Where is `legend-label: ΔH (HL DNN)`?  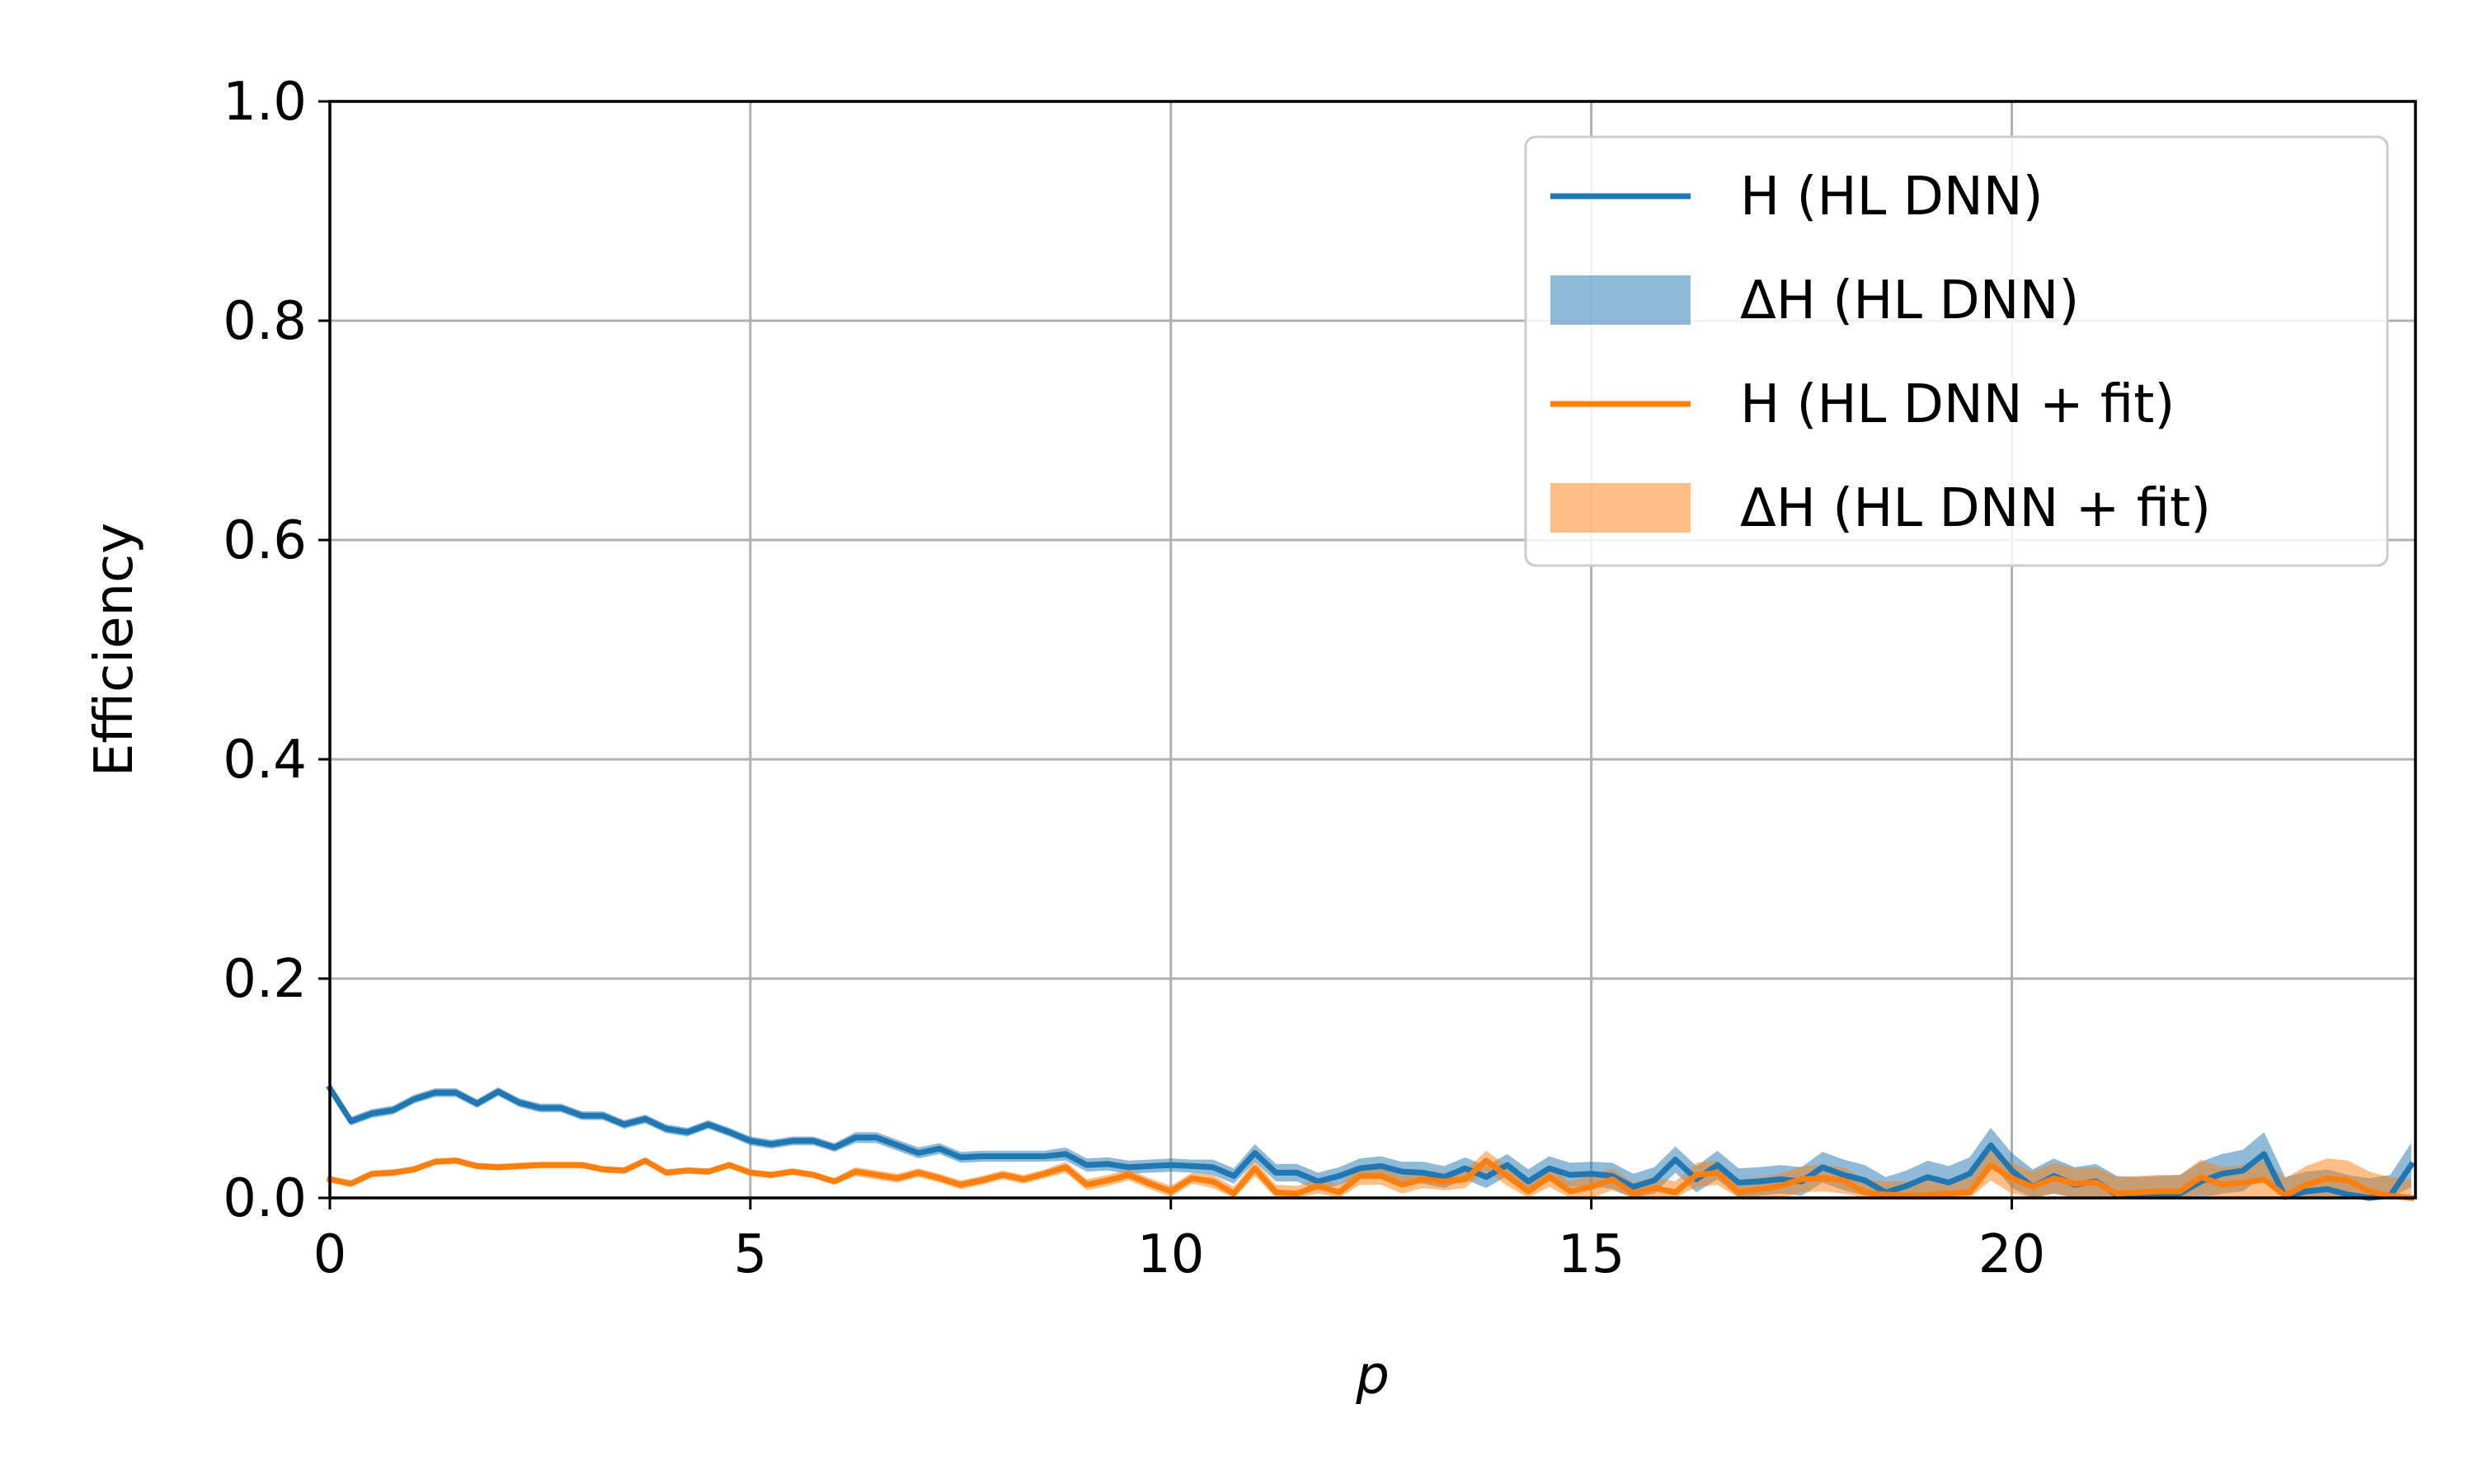
legend-label: ΔH (HL DNN) is located at coordinates (1909, 300).